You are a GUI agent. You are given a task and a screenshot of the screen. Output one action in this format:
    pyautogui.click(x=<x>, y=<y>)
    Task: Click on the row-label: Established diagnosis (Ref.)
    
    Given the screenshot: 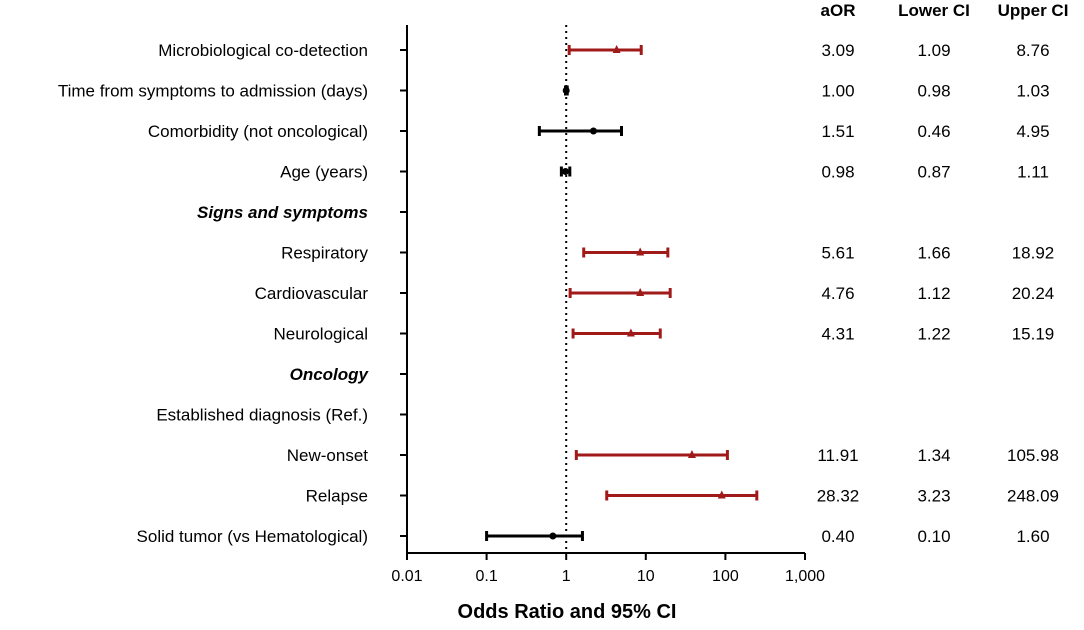 What is the action you would take?
    pyautogui.click(x=262, y=415)
    